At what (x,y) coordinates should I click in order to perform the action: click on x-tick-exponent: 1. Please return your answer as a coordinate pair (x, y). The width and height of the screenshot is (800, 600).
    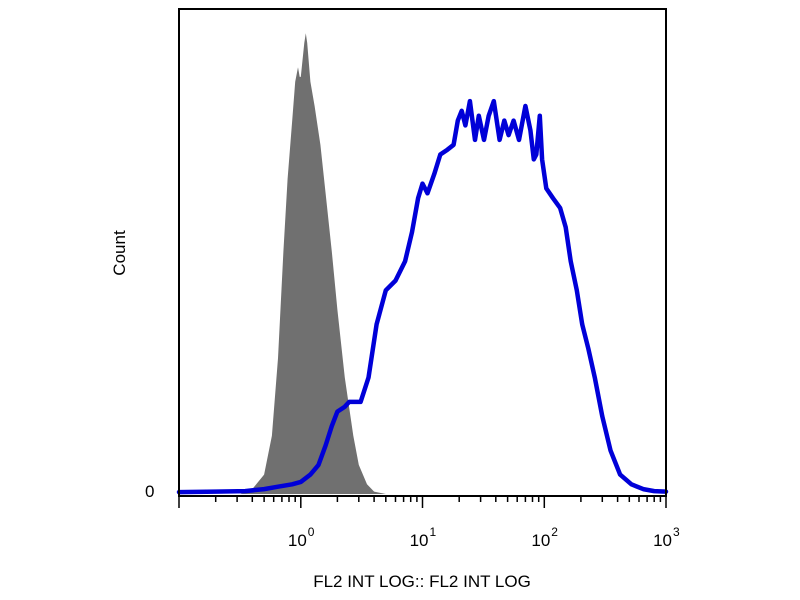
    Looking at the image, I should click on (433, 532).